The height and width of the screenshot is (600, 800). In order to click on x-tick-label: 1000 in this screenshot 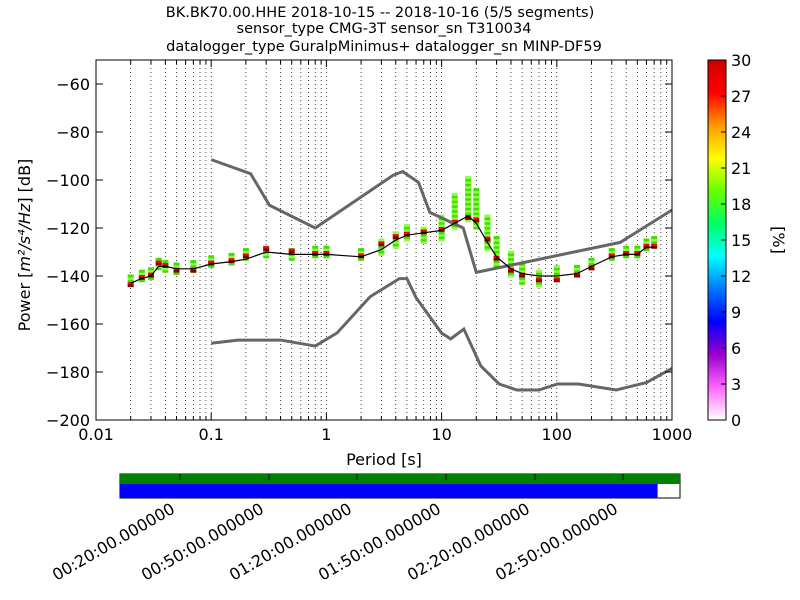, I will do `click(672, 434)`.